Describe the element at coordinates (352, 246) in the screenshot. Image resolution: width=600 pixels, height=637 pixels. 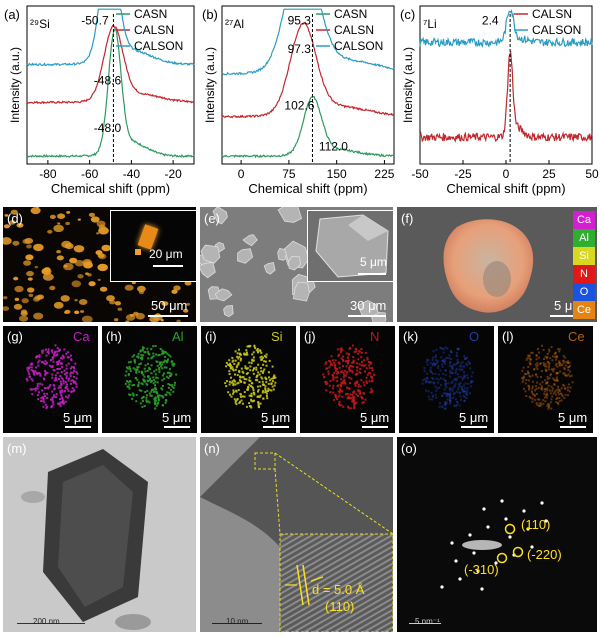
I see `inset-crystal` at that location.